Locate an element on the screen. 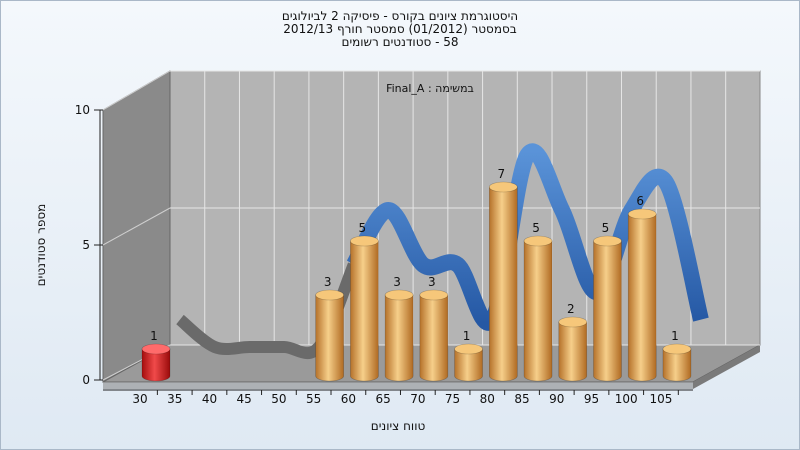 The width and height of the screenshot is (800, 450). x-tick-label: 80 is located at coordinates (487, 399).